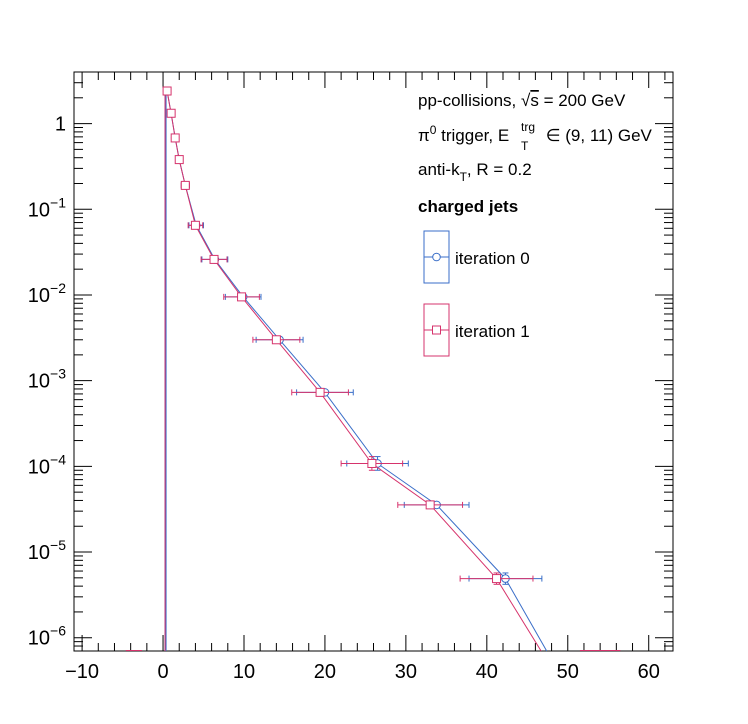 The height and width of the screenshot is (724, 748). What do you see at coordinates (475, 172) in the screenshot?
I see `annotation-algorithm: anti-kT, R = 0.2` at bounding box center [475, 172].